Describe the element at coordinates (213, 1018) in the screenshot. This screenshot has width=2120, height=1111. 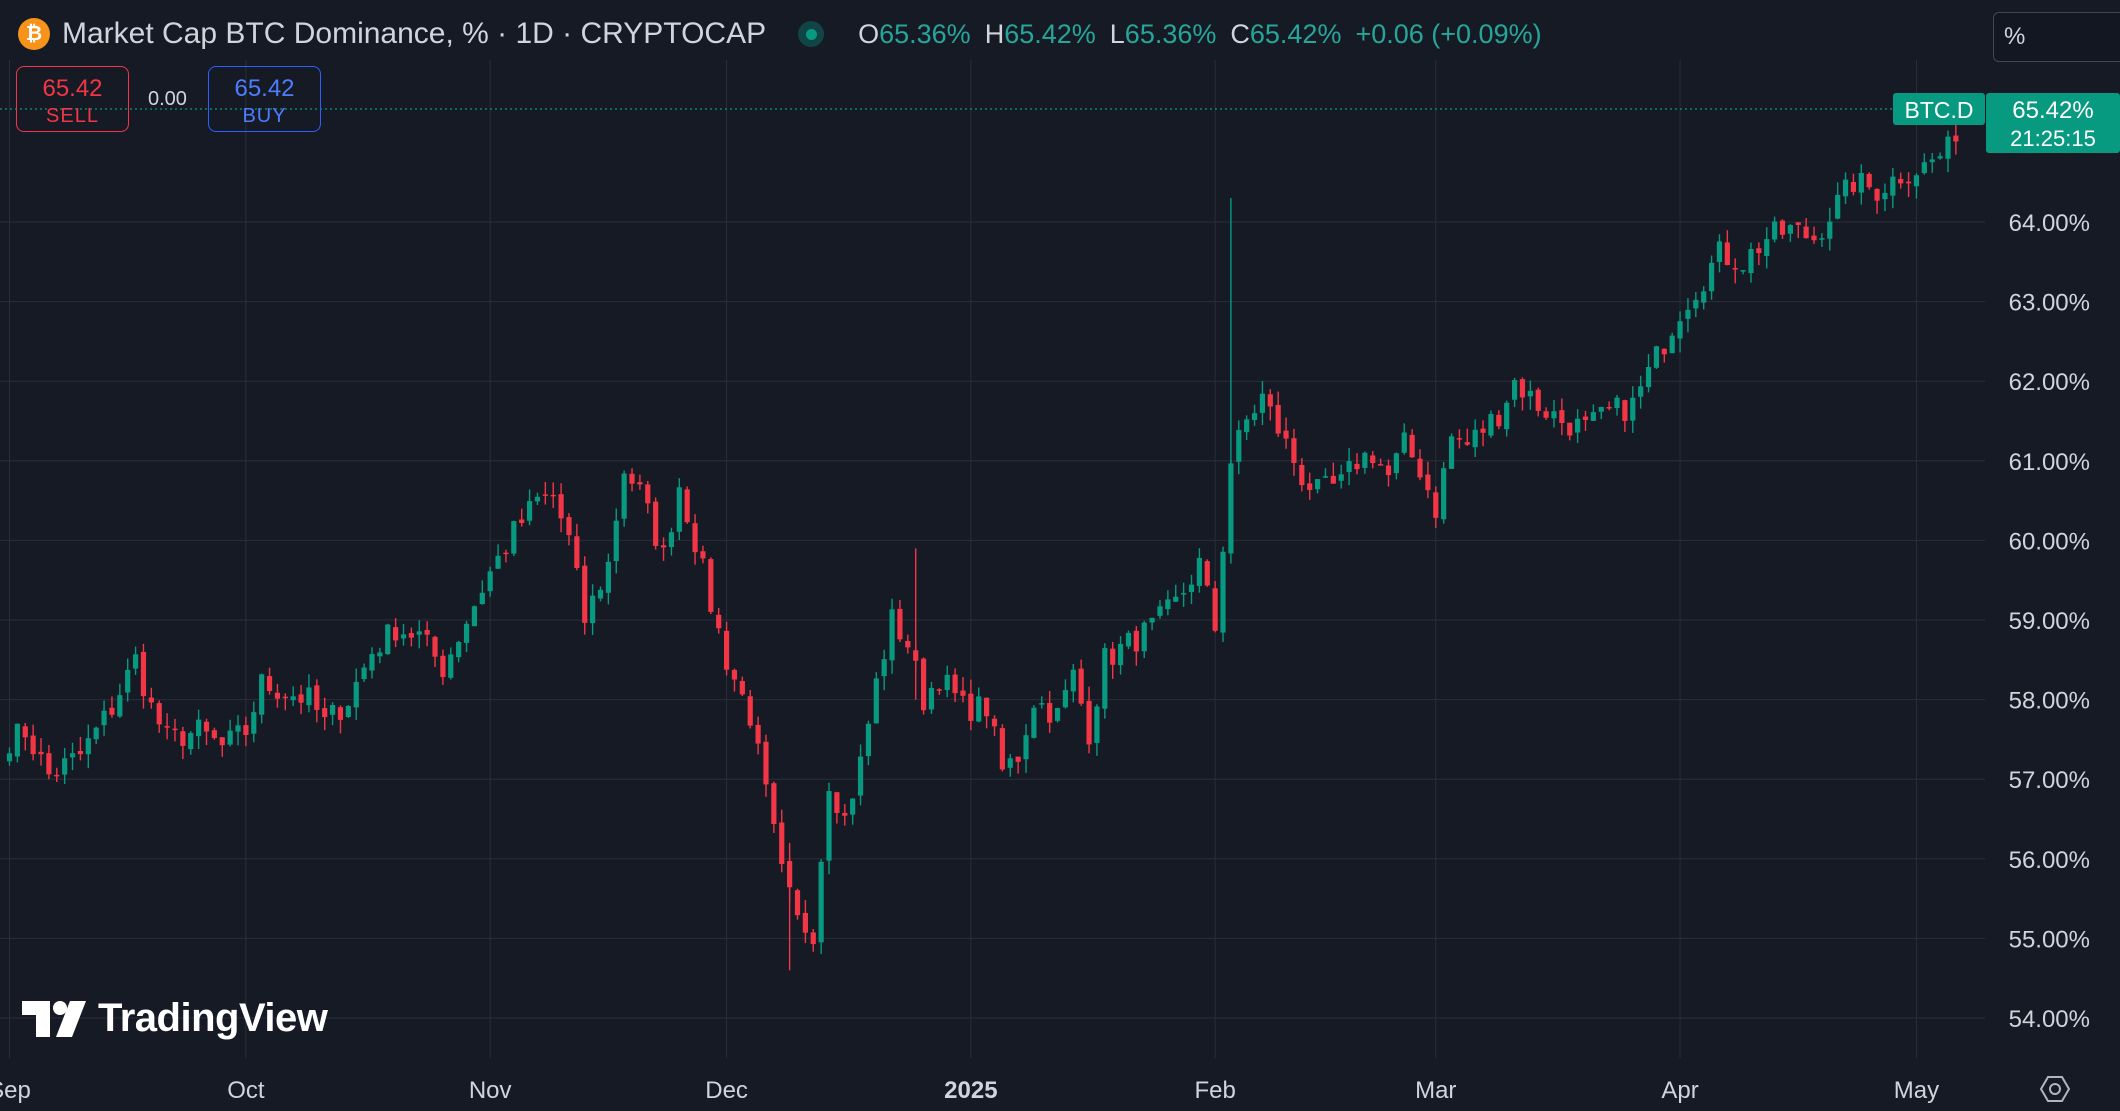
I see `tradingview-logo-text: TradingView` at that location.